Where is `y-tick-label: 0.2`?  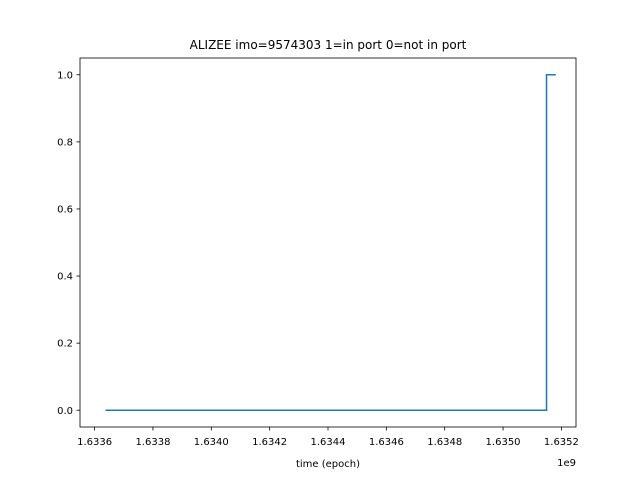 y-tick-label: 0.2 is located at coordinates (65, 344).